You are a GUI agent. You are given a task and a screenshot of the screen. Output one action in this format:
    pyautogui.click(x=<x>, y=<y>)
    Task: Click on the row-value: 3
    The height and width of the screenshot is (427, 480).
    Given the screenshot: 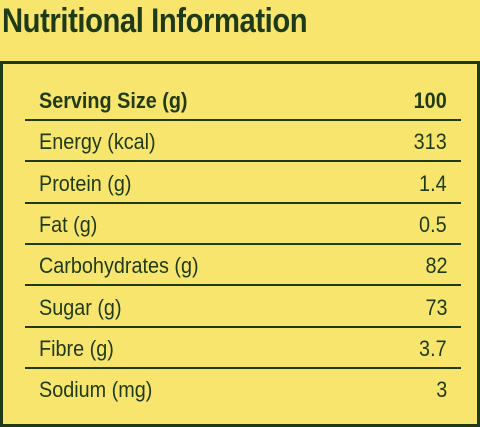 What is the action you would take?
    pyautogui.click(x=441, y=390)
    